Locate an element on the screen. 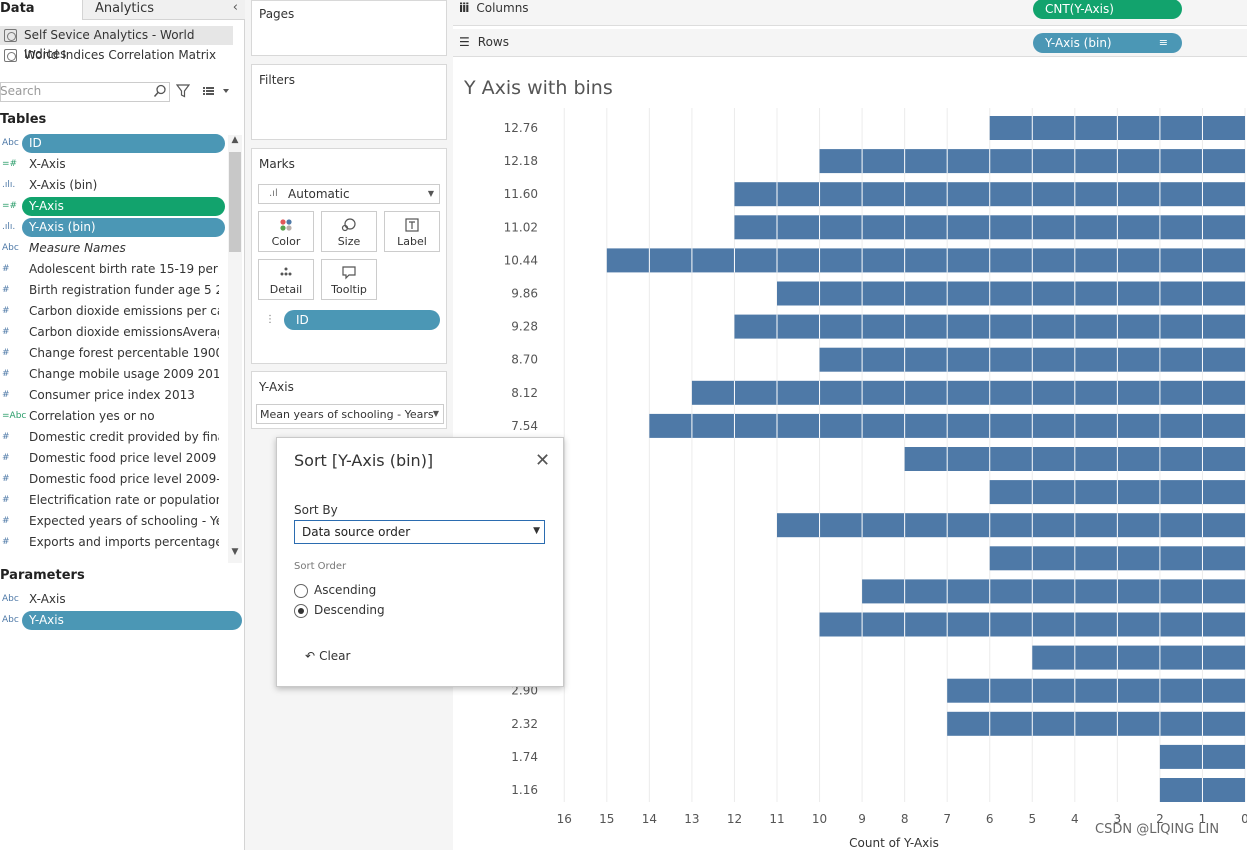  field-item: Abc Measure Names is located at coordinates (114, 248).